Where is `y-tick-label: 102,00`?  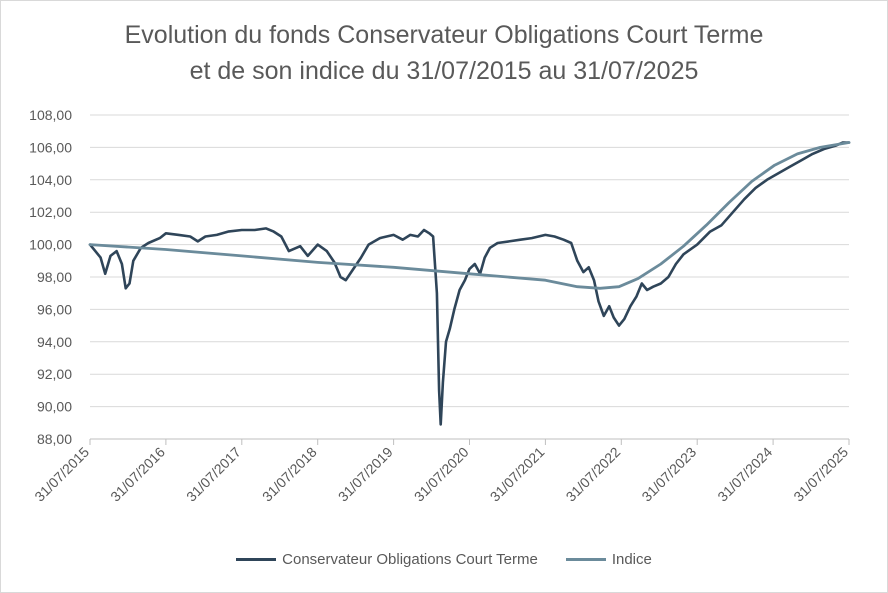
y-tick-label: 102,00 is located at coordinates (50, 212).